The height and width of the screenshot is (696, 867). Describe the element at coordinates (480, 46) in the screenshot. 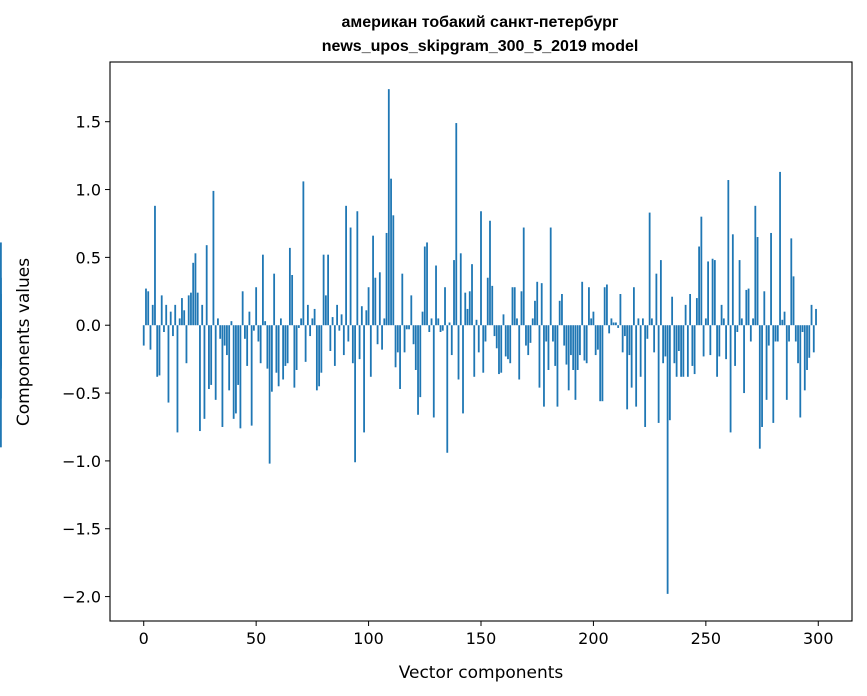

I see `chart-title-line-2: news_upos_skipgram_300_5_2019 model` at that location.